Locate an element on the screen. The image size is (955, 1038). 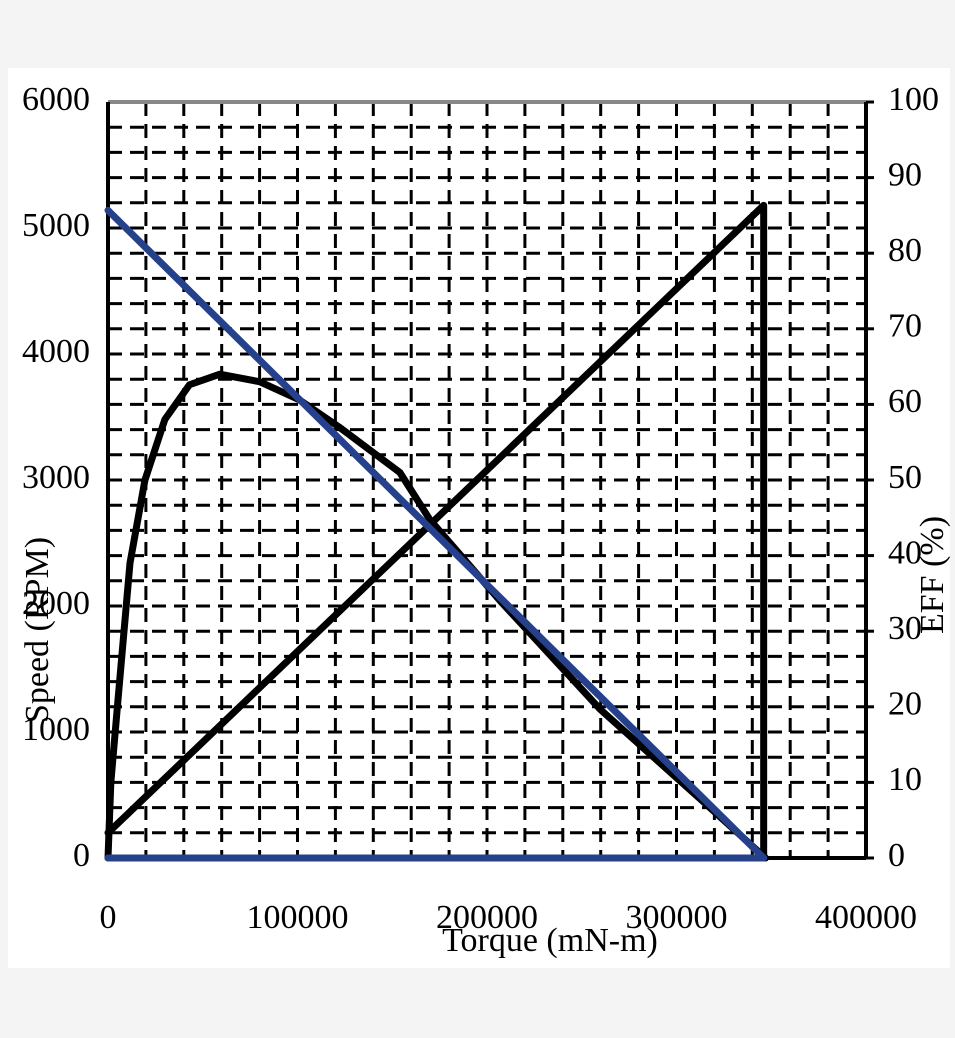
y2-tick-label: 90 is located at coordinates (905, 174).